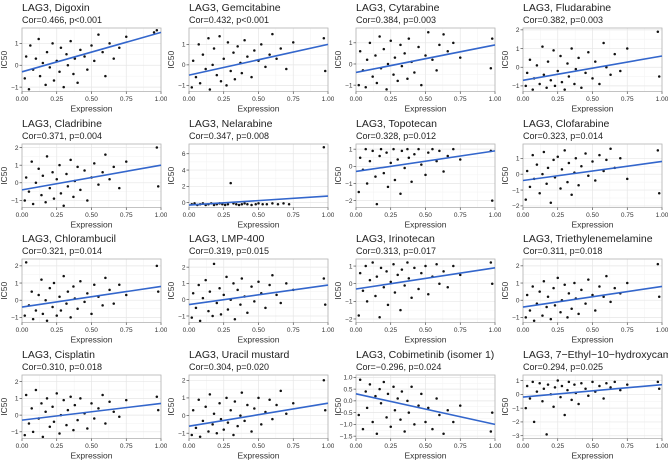  What do you see at coordinates (69, 239) in the screenshot?
I see `panel-title: LAG3, Chlorambucil` at bounding box center [69, 239].